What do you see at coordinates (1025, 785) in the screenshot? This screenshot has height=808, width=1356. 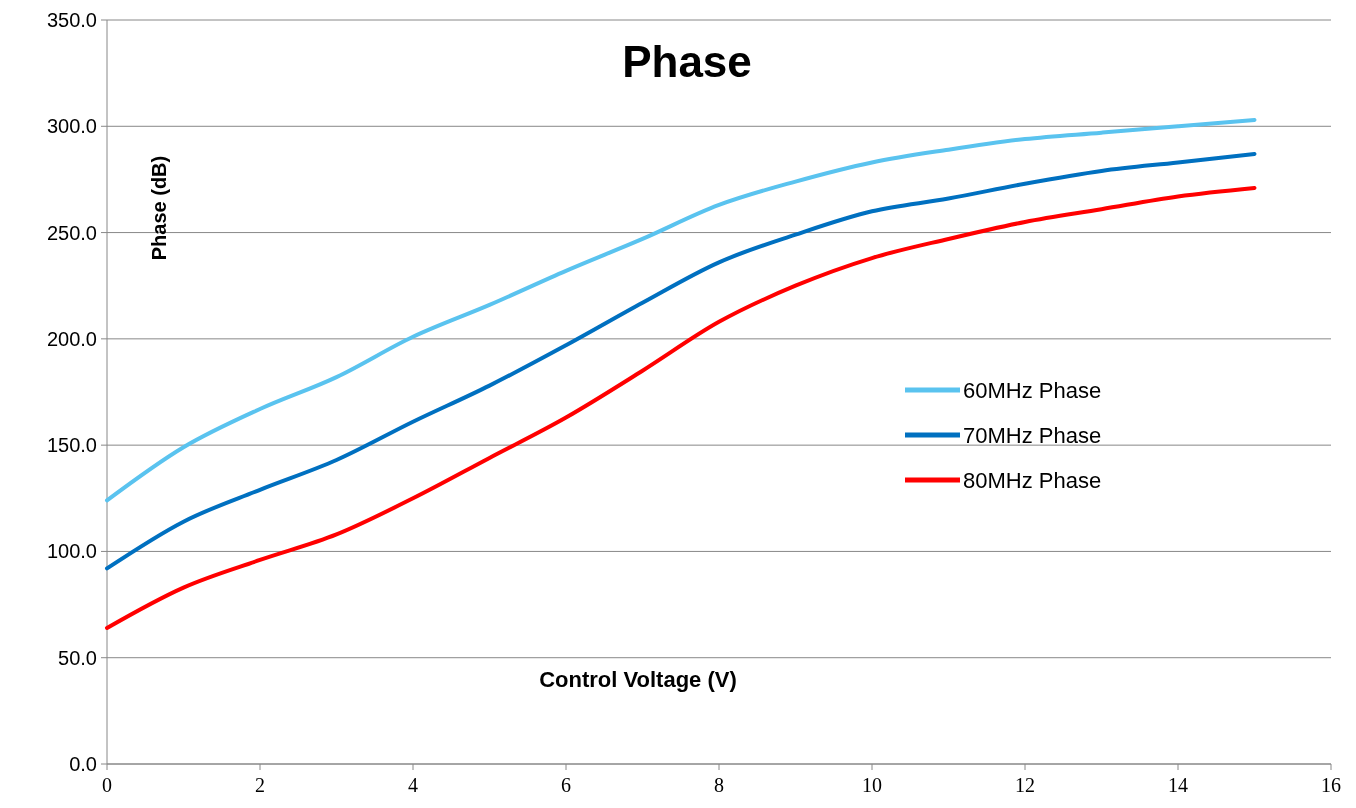 I see `x-tick-label: 12` at bounding box center [1025, 785].